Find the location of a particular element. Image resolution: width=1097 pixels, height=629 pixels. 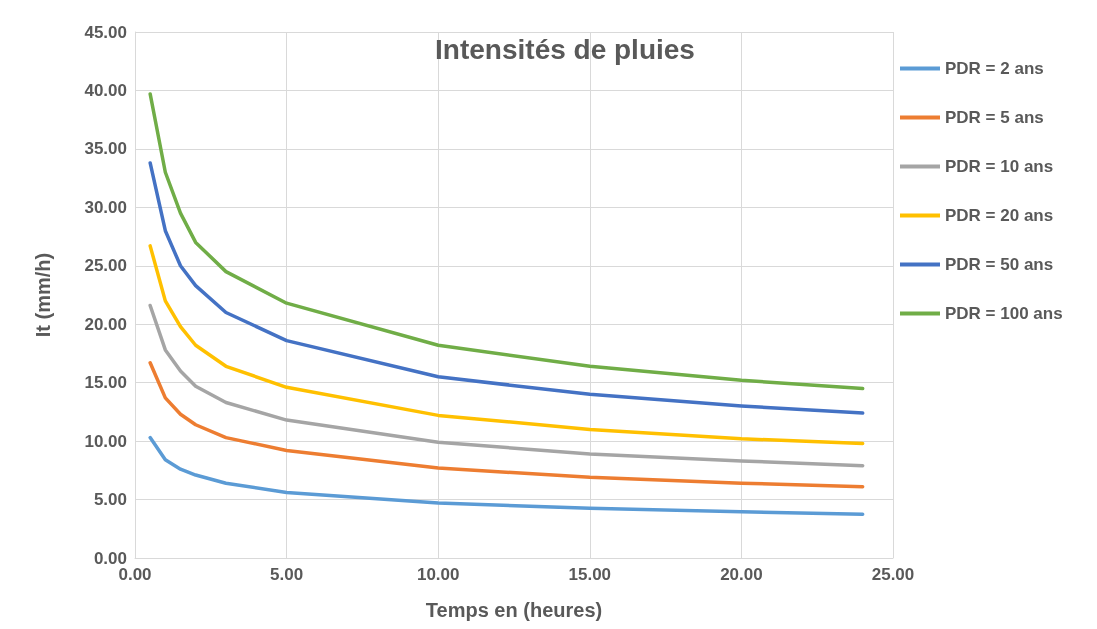

y-tick-label: 10.00 is located at coordinates (105, 441).